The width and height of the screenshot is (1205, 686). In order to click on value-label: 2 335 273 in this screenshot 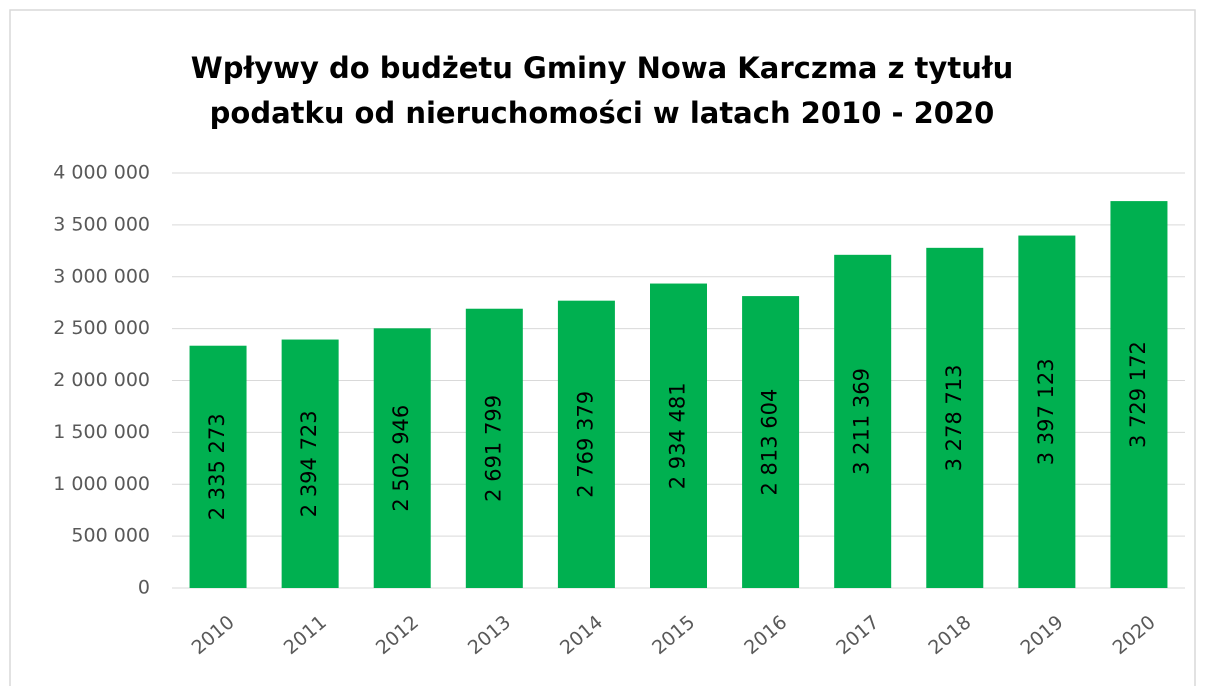, I will do `click(217, 466)`.